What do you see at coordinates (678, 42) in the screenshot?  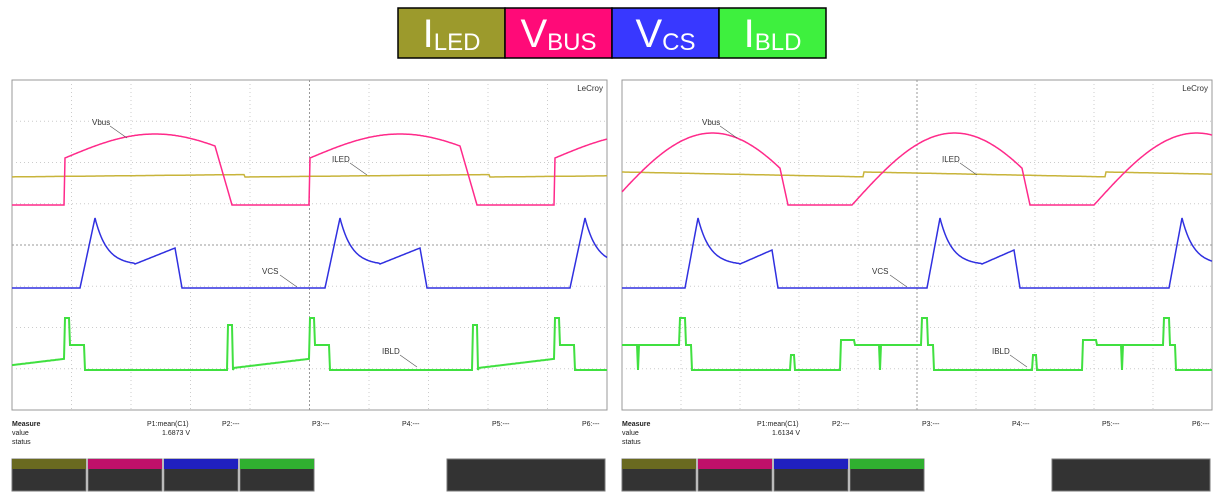 I see `legend-sub: CS` at bounding box center [678, 42].